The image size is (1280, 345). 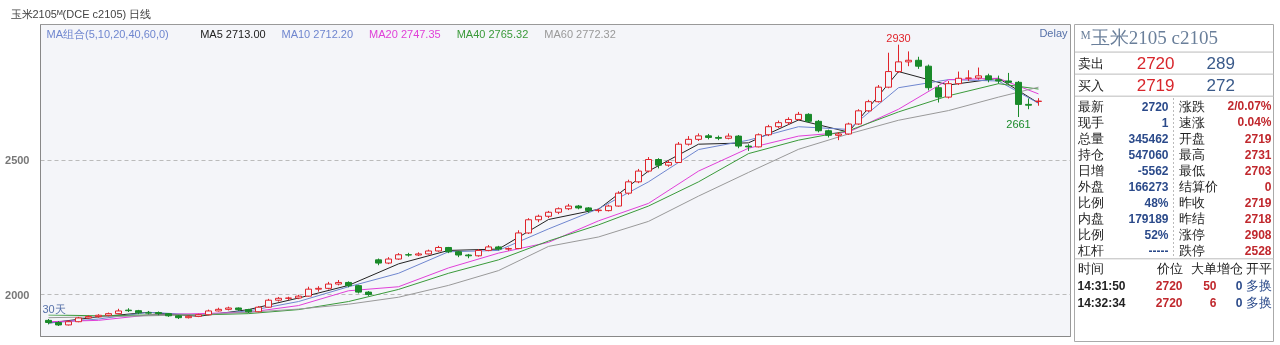 I want to click on text: 跌停, so click(x=1191, y=251).